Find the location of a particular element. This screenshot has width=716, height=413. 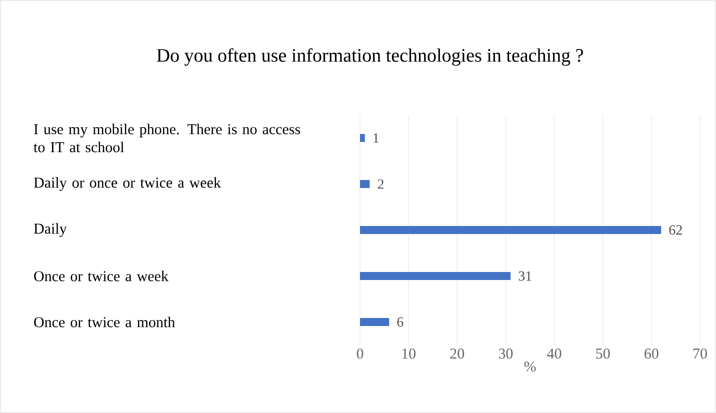

y-tick-label: Once or twice a month is located at coordinates (104, 322).